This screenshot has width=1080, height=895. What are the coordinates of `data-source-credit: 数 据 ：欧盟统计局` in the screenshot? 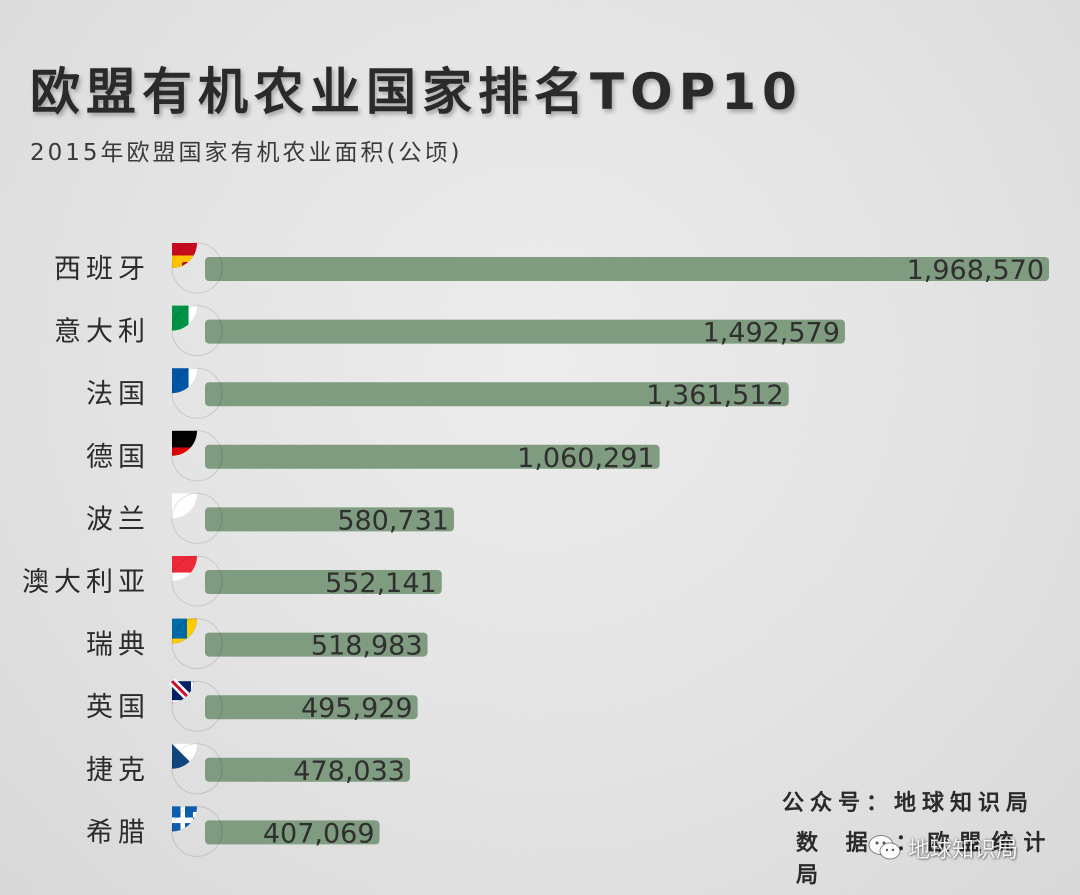 It's located at (926, 859).